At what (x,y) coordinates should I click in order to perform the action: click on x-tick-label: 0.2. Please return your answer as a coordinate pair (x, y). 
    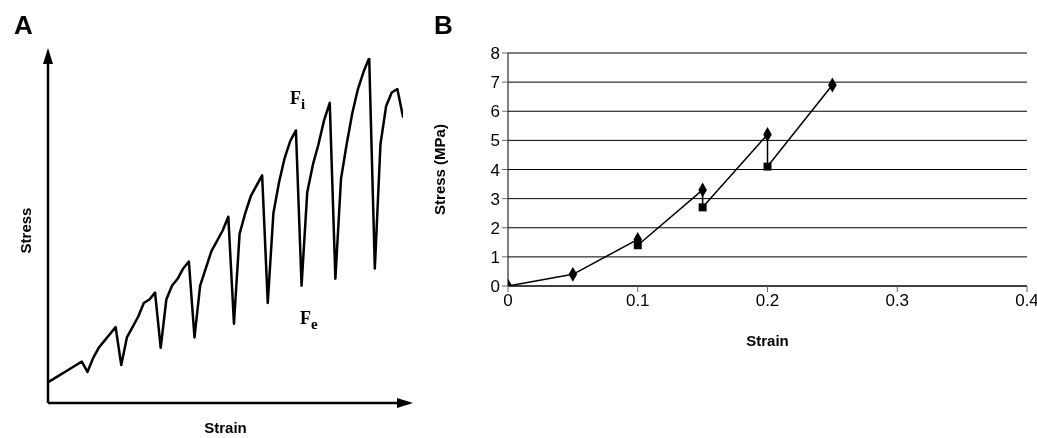
    Looking at the image, I should click on (767, 301).